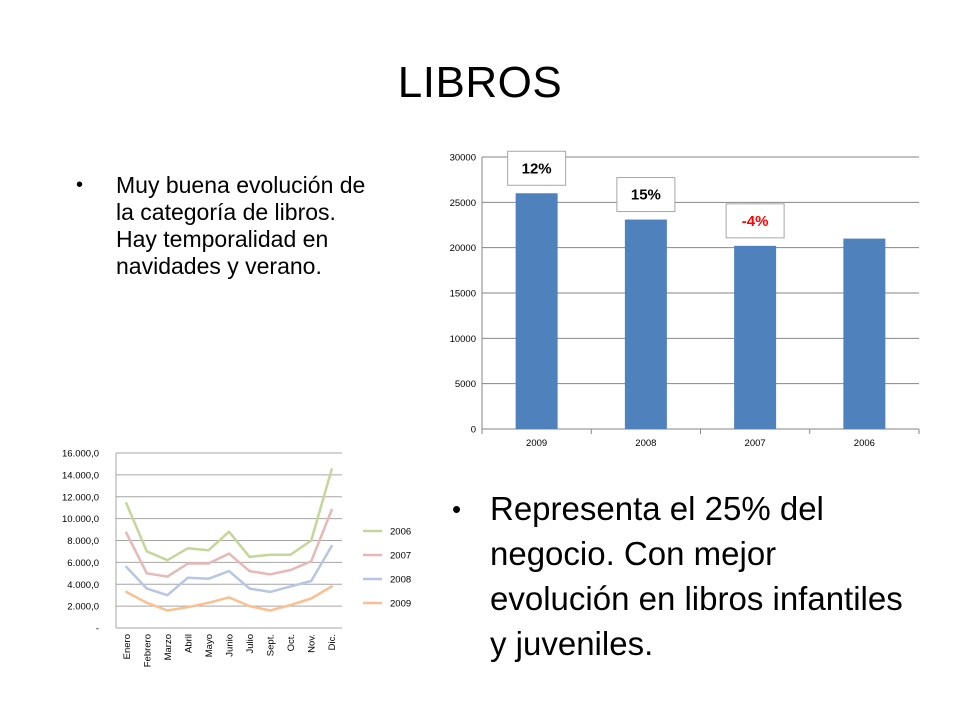 Image resolution: width=960 pixels, height=720 pixels. What do you see at coordinates (463, 339) in the screenshot?
I see `y-tick-label: 10000` at bounding box center [463, 339].